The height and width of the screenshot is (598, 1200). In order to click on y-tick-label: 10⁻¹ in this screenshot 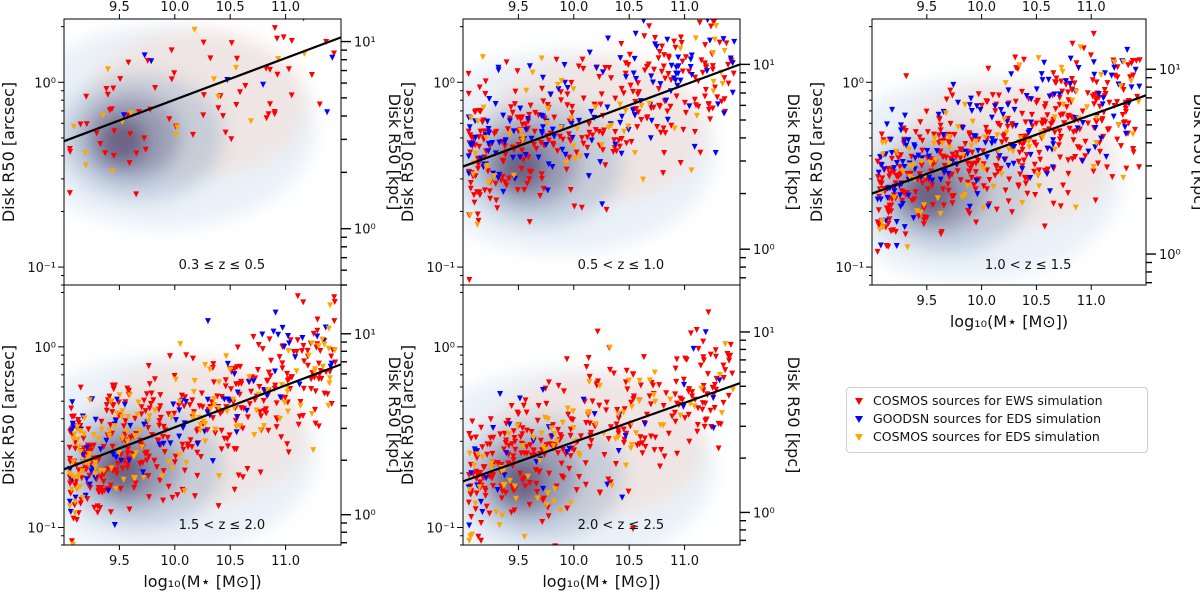, I will do `click(849, 268)`.